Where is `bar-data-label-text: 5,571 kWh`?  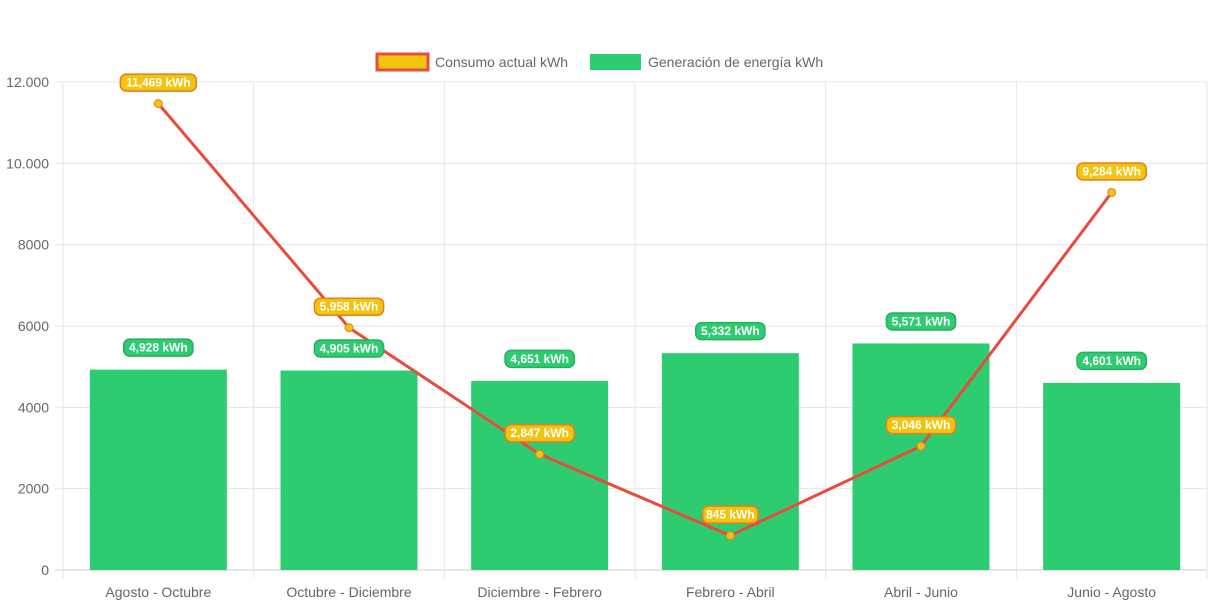
bar-data-label-text: 5,571 kWh is located at coordinates (921, 321).